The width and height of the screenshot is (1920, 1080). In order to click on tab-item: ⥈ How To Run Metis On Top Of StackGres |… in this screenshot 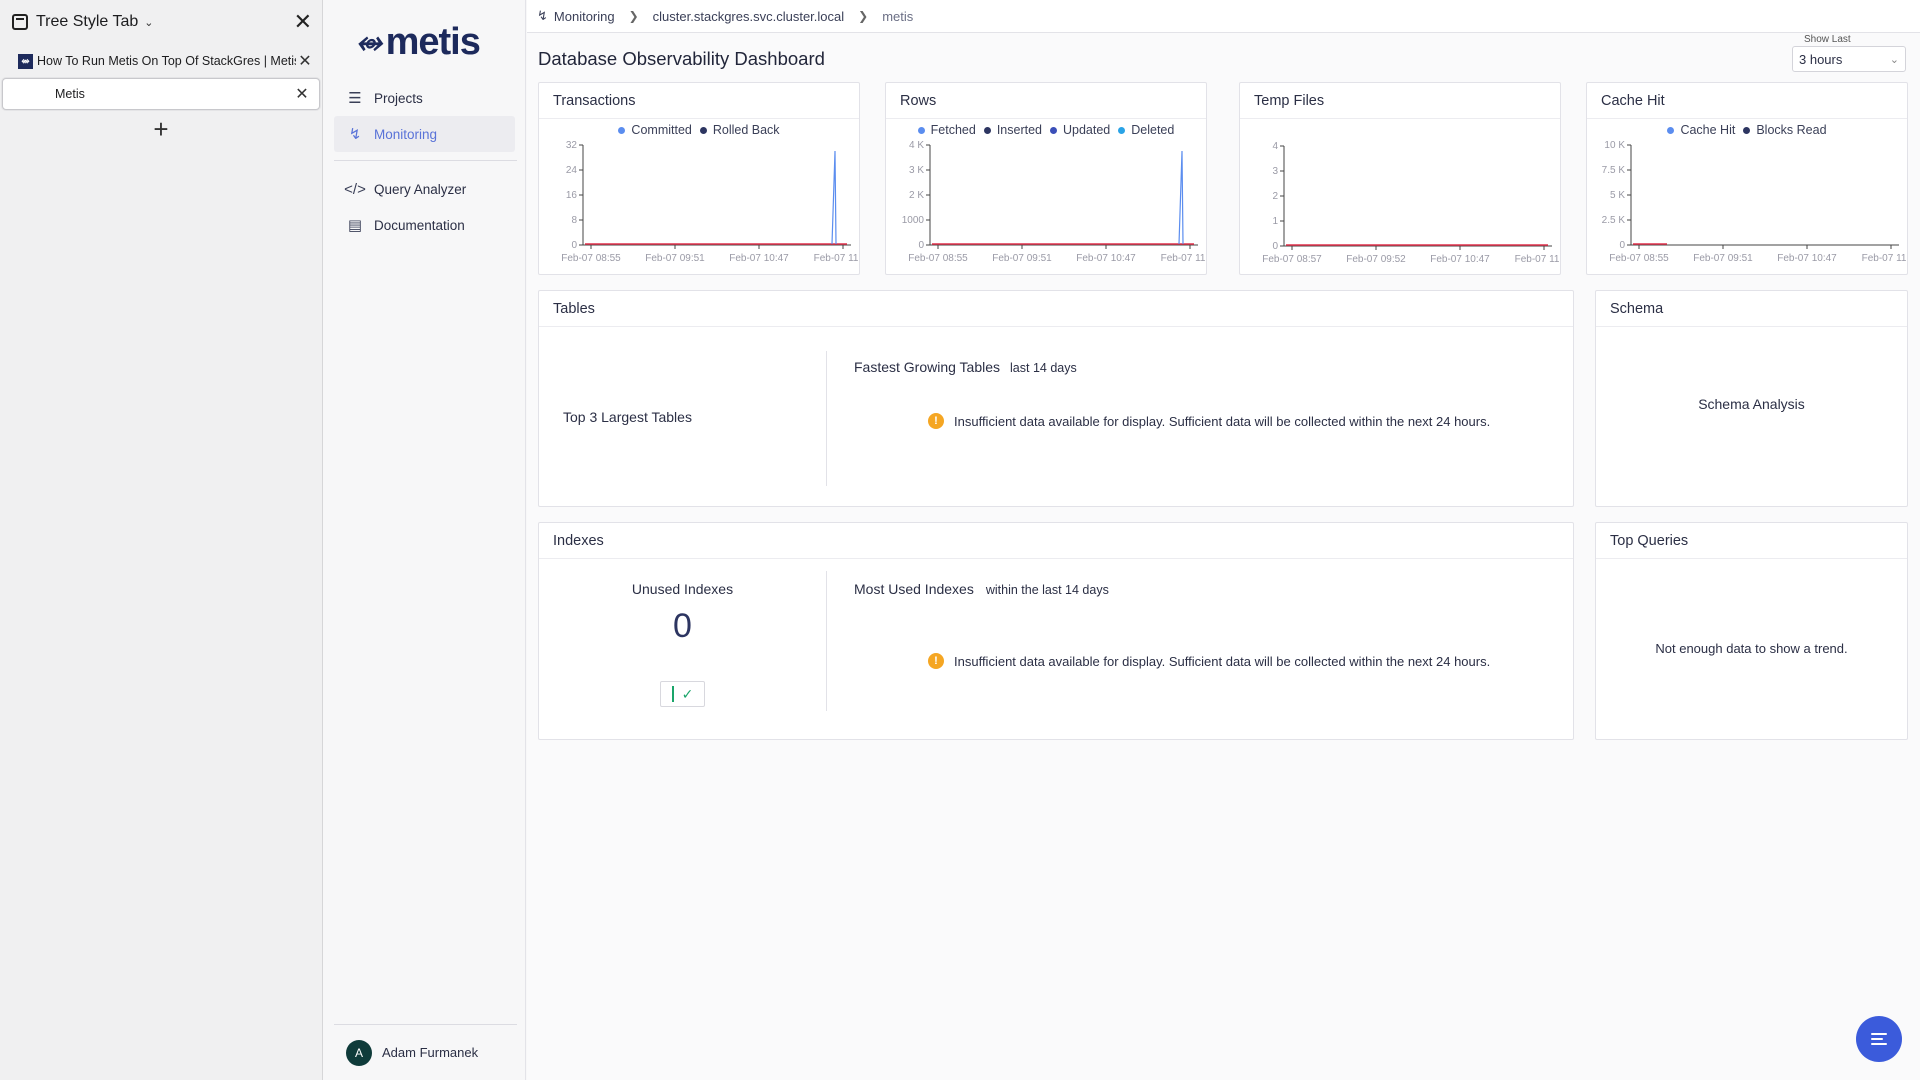, I will do `click(161, 61)`.